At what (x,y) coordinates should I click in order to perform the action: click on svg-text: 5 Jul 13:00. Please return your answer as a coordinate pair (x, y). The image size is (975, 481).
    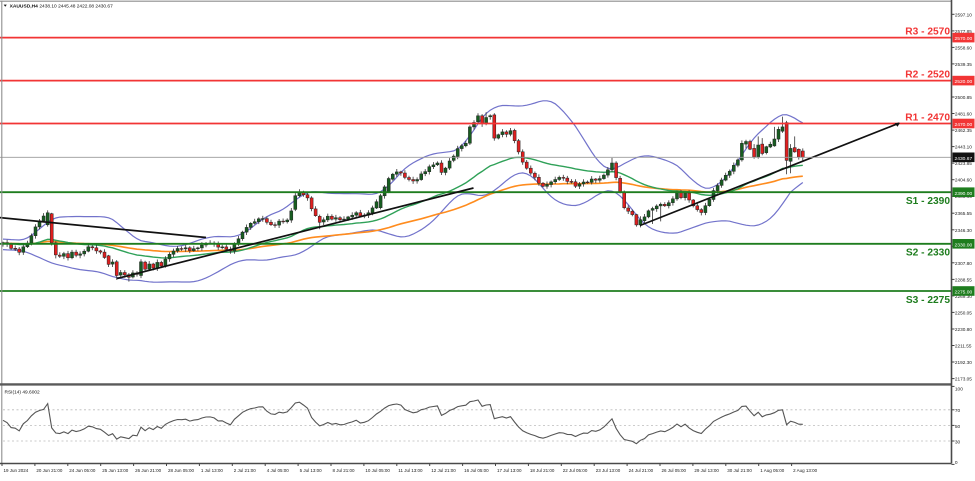
    Looking at the image, I should click on (311, 470).